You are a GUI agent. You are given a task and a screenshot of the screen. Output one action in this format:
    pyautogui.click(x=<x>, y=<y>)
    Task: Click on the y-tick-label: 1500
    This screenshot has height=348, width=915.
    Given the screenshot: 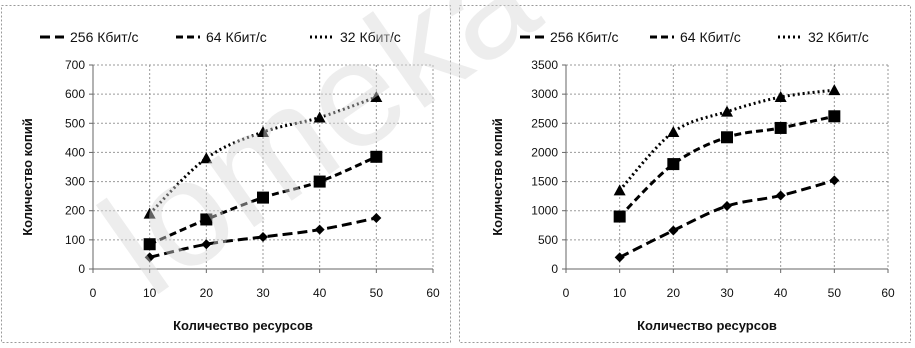 What is the action you would take?
    pyautogui.click(x=544, y=182)
    